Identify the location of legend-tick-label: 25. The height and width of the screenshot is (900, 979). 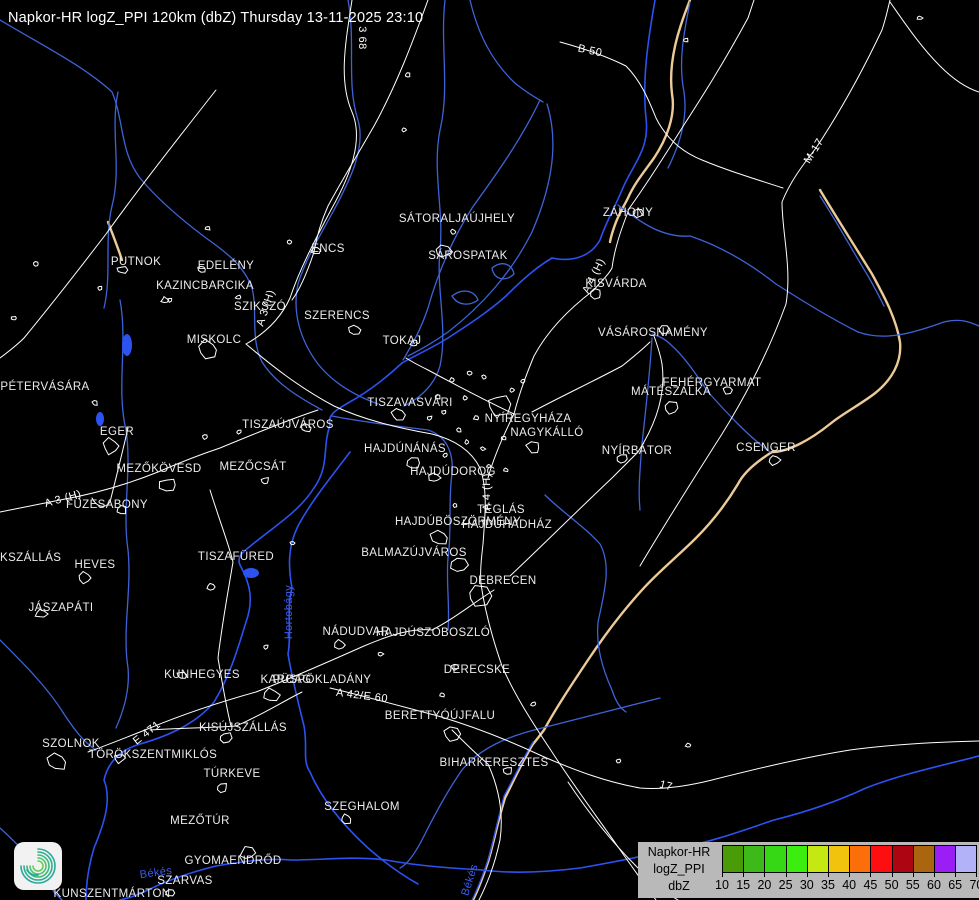
(785, 885).